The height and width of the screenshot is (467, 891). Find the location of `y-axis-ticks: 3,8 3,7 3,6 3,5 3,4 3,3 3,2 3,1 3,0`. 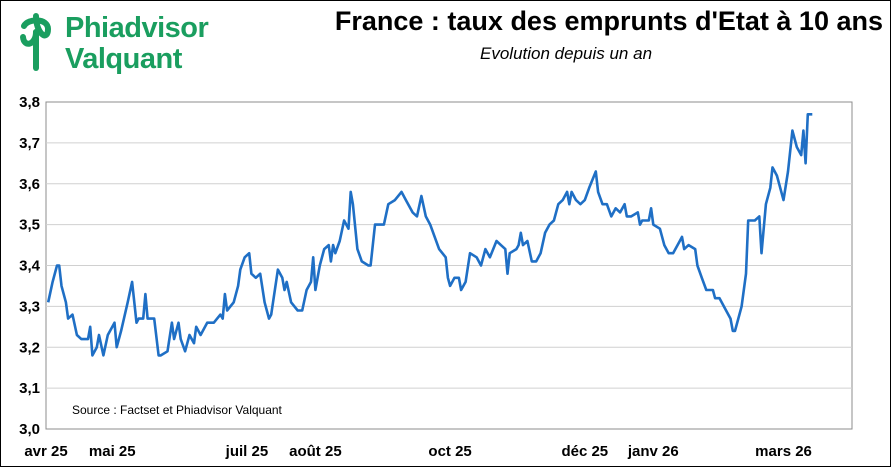

y-axis-ticks: 3,8 3,7 3,6 3,5 3,4 3,3 3,2 3,1 3,0 is located at coordinates (30, 266).